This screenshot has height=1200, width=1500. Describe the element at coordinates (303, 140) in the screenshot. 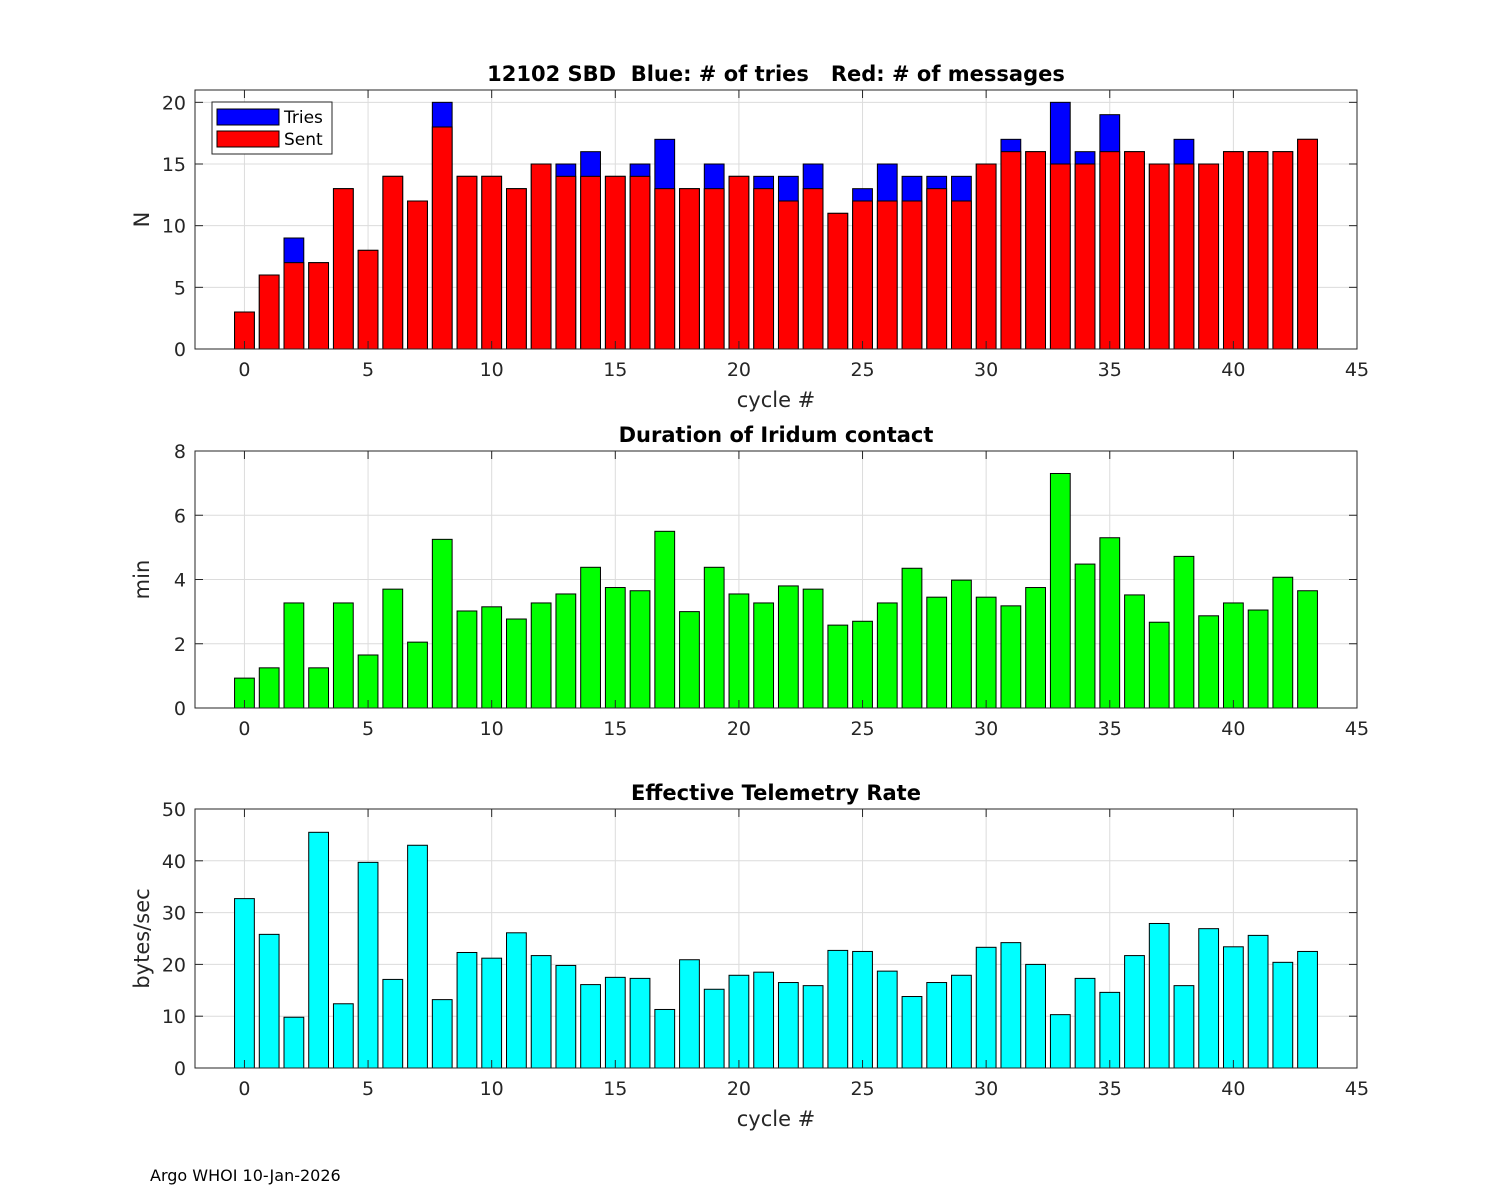

I see `legend-label-sent: Sent` at that location.